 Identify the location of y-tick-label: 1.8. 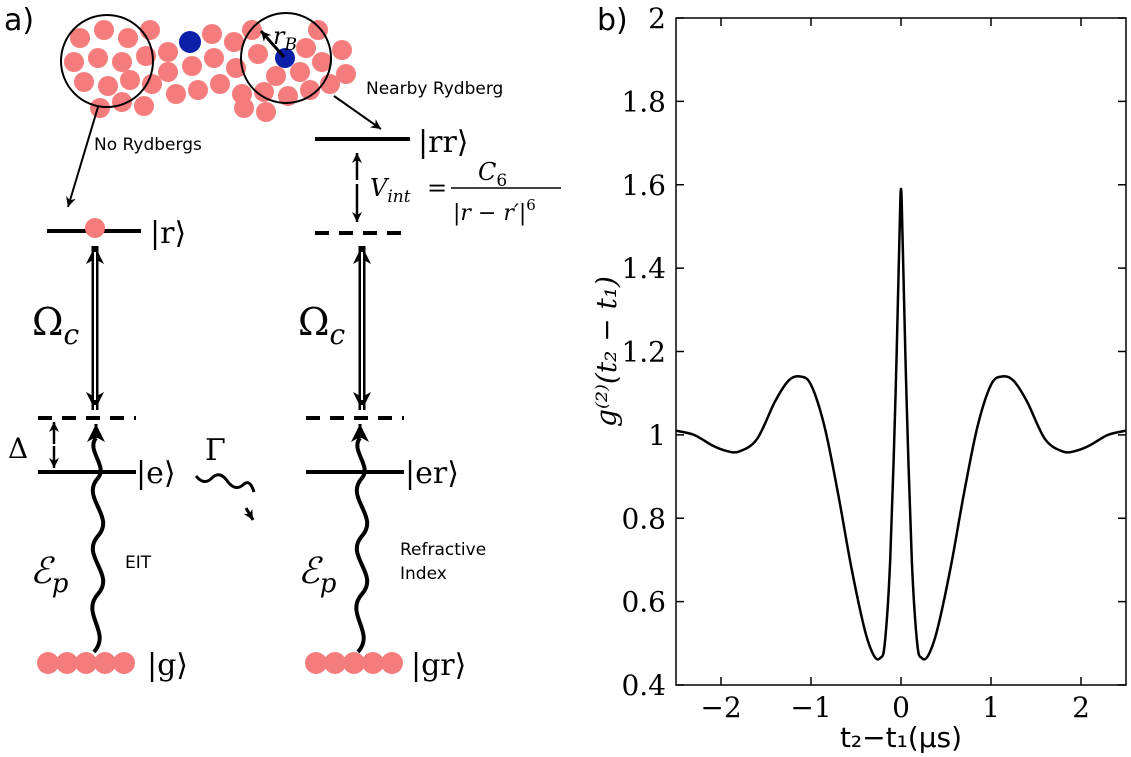
(643, 101).